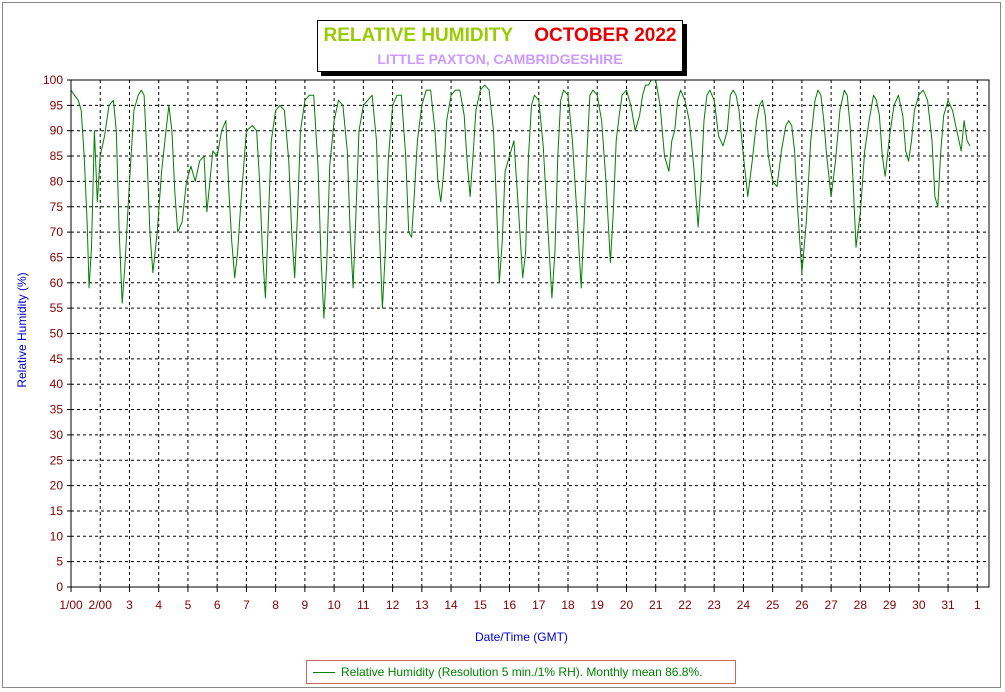 This screenshot has width=1005, height=692. I want to click on y-tick-label: 80, so click(57, 181).